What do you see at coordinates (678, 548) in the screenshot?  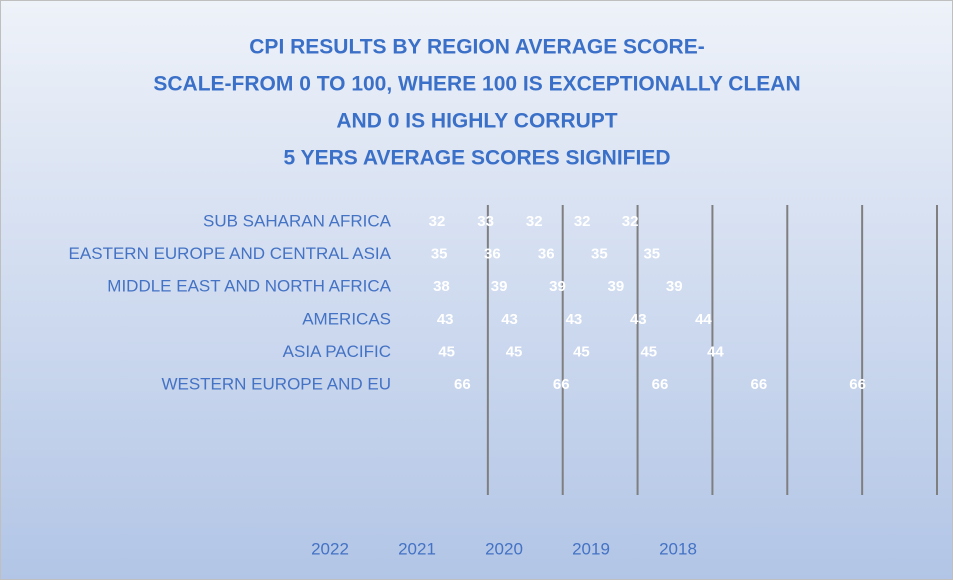 I see `legend-entry: 2018` at bounding box center [678, 548].